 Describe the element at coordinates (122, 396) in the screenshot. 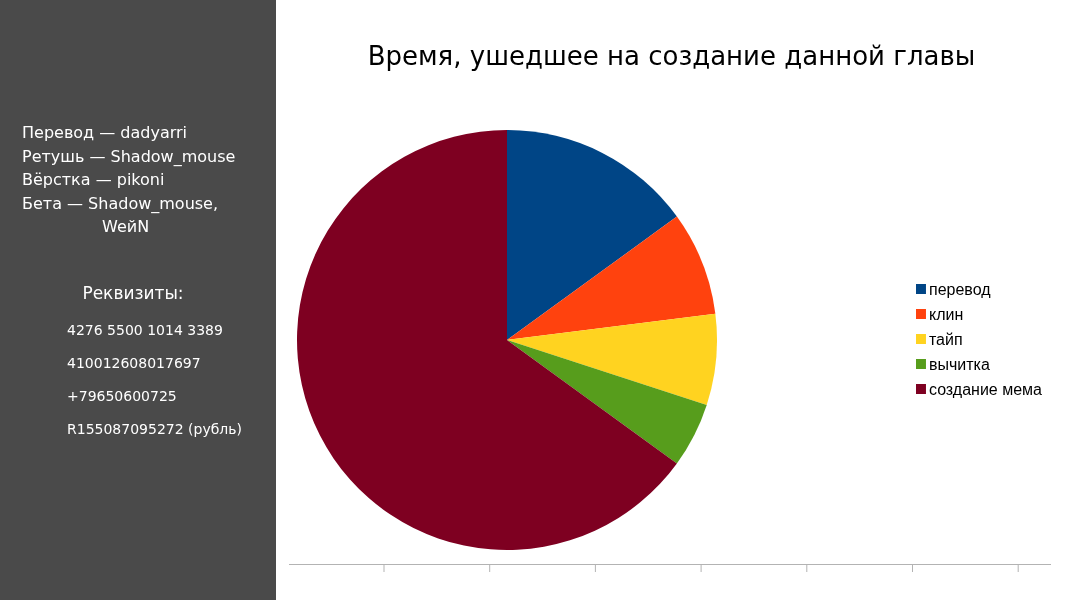

I see `text: +79650600725` at that location.